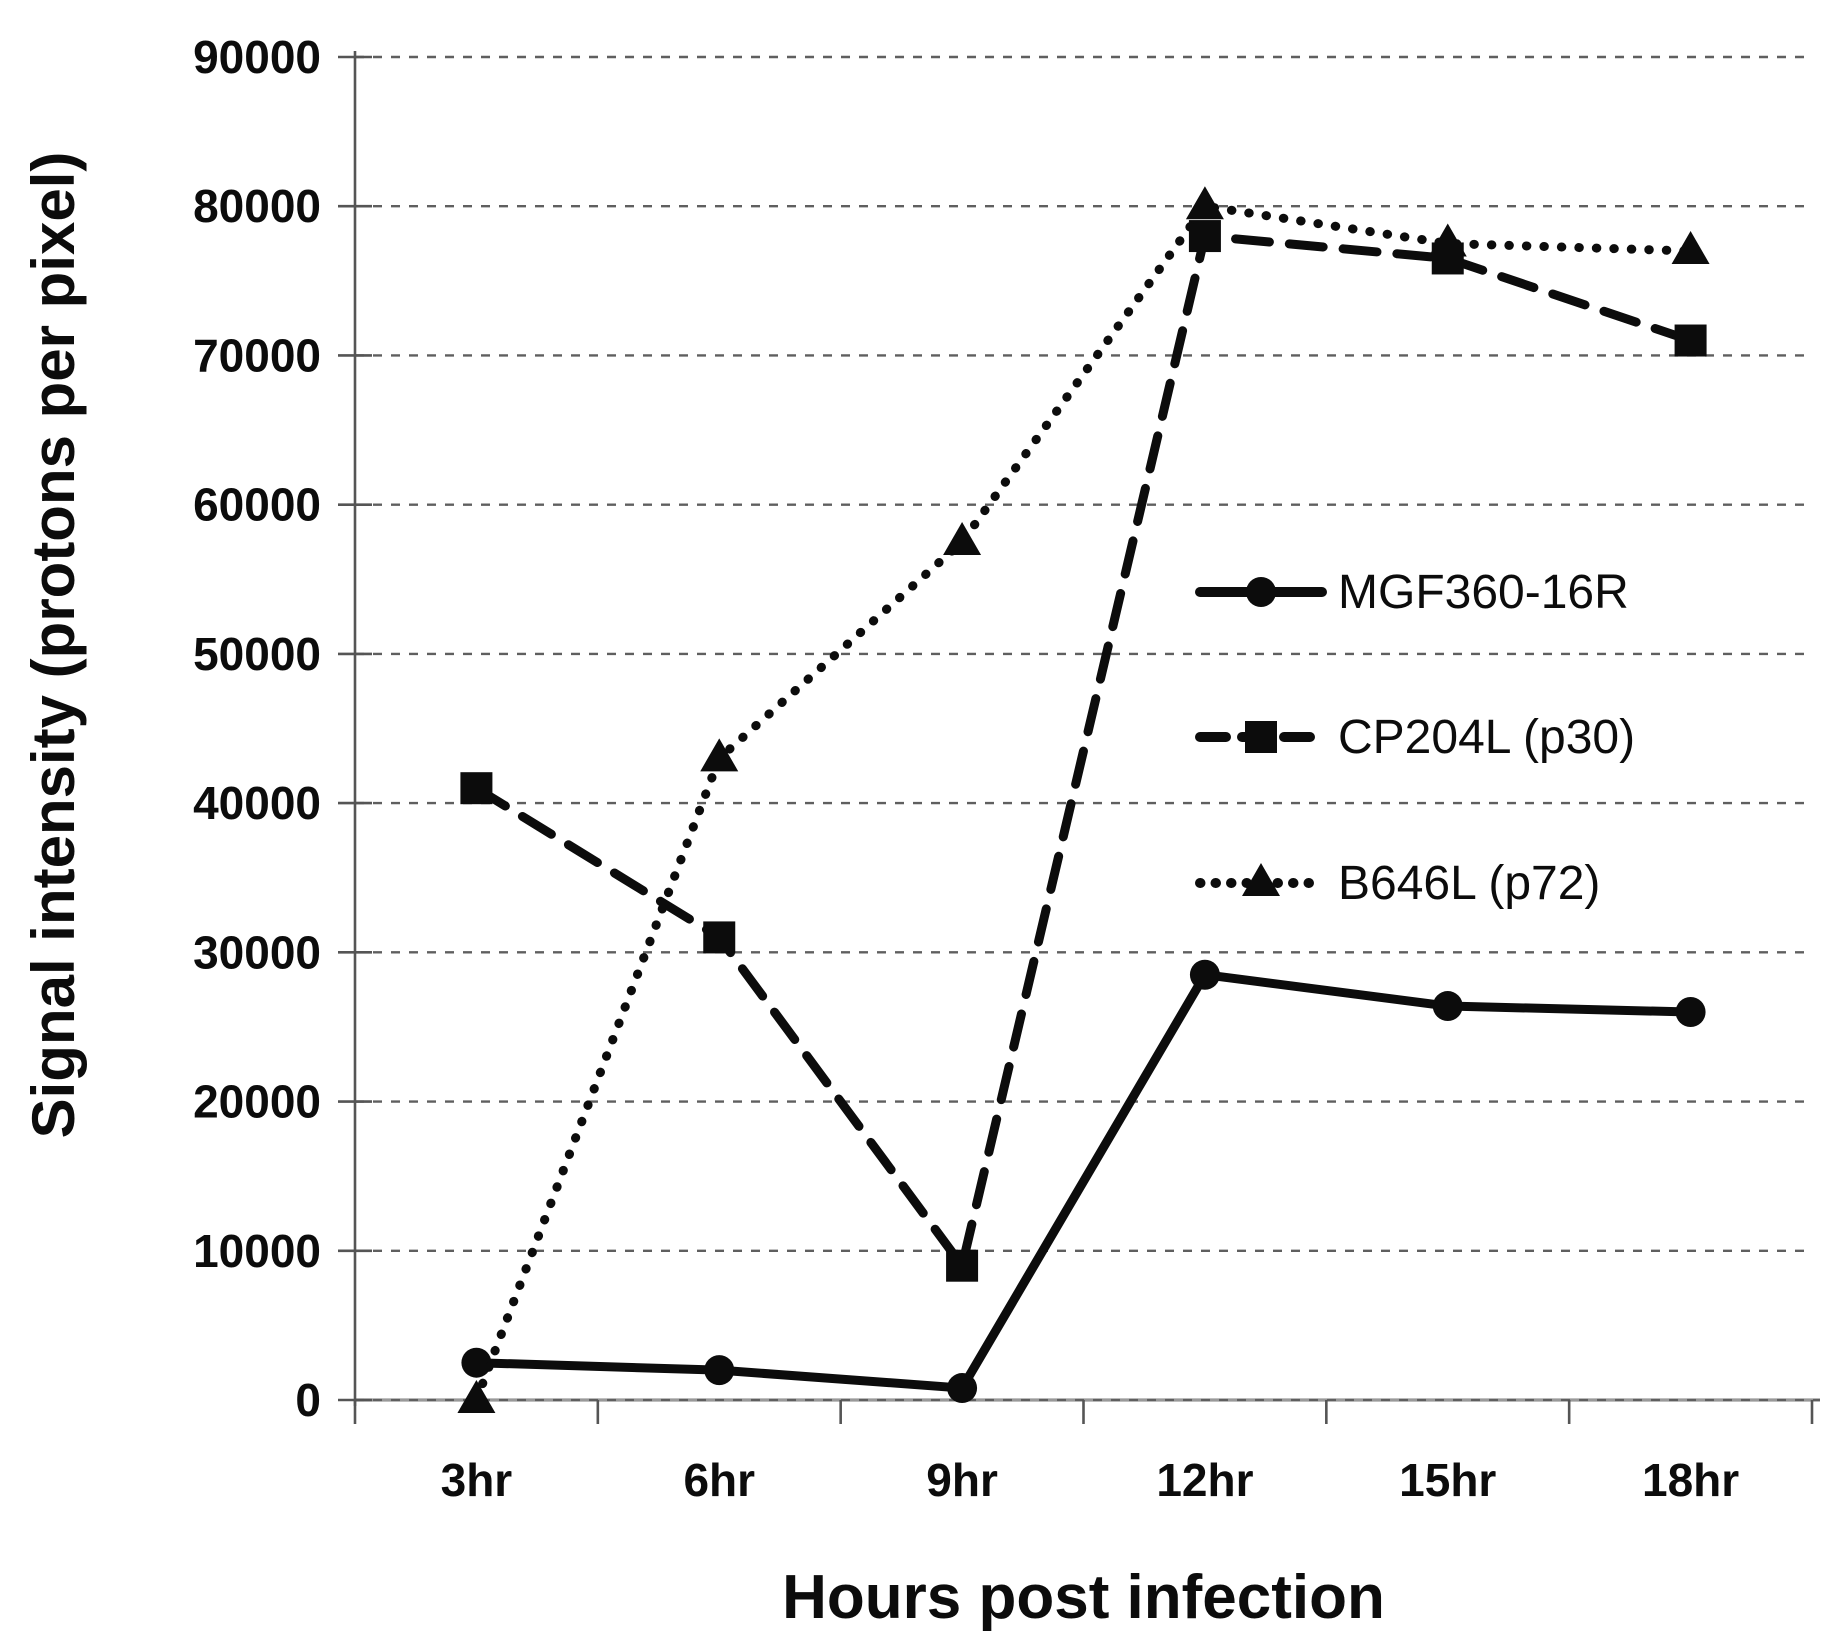  What do you see at coordinates (257, 355) in the screenshot?
I see `y-tick-label: 70000` at bounding box center [257, 355].